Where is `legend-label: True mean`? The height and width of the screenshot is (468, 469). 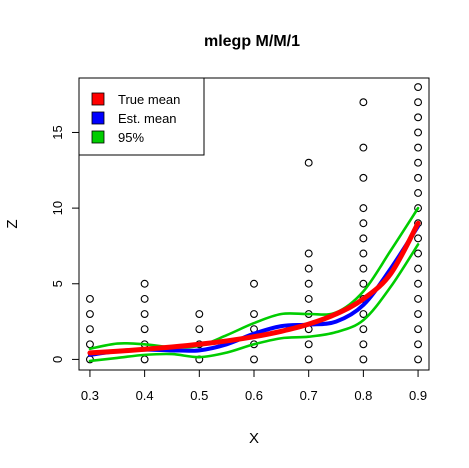
legend-label: True mean is located at coordinates (149, 99).